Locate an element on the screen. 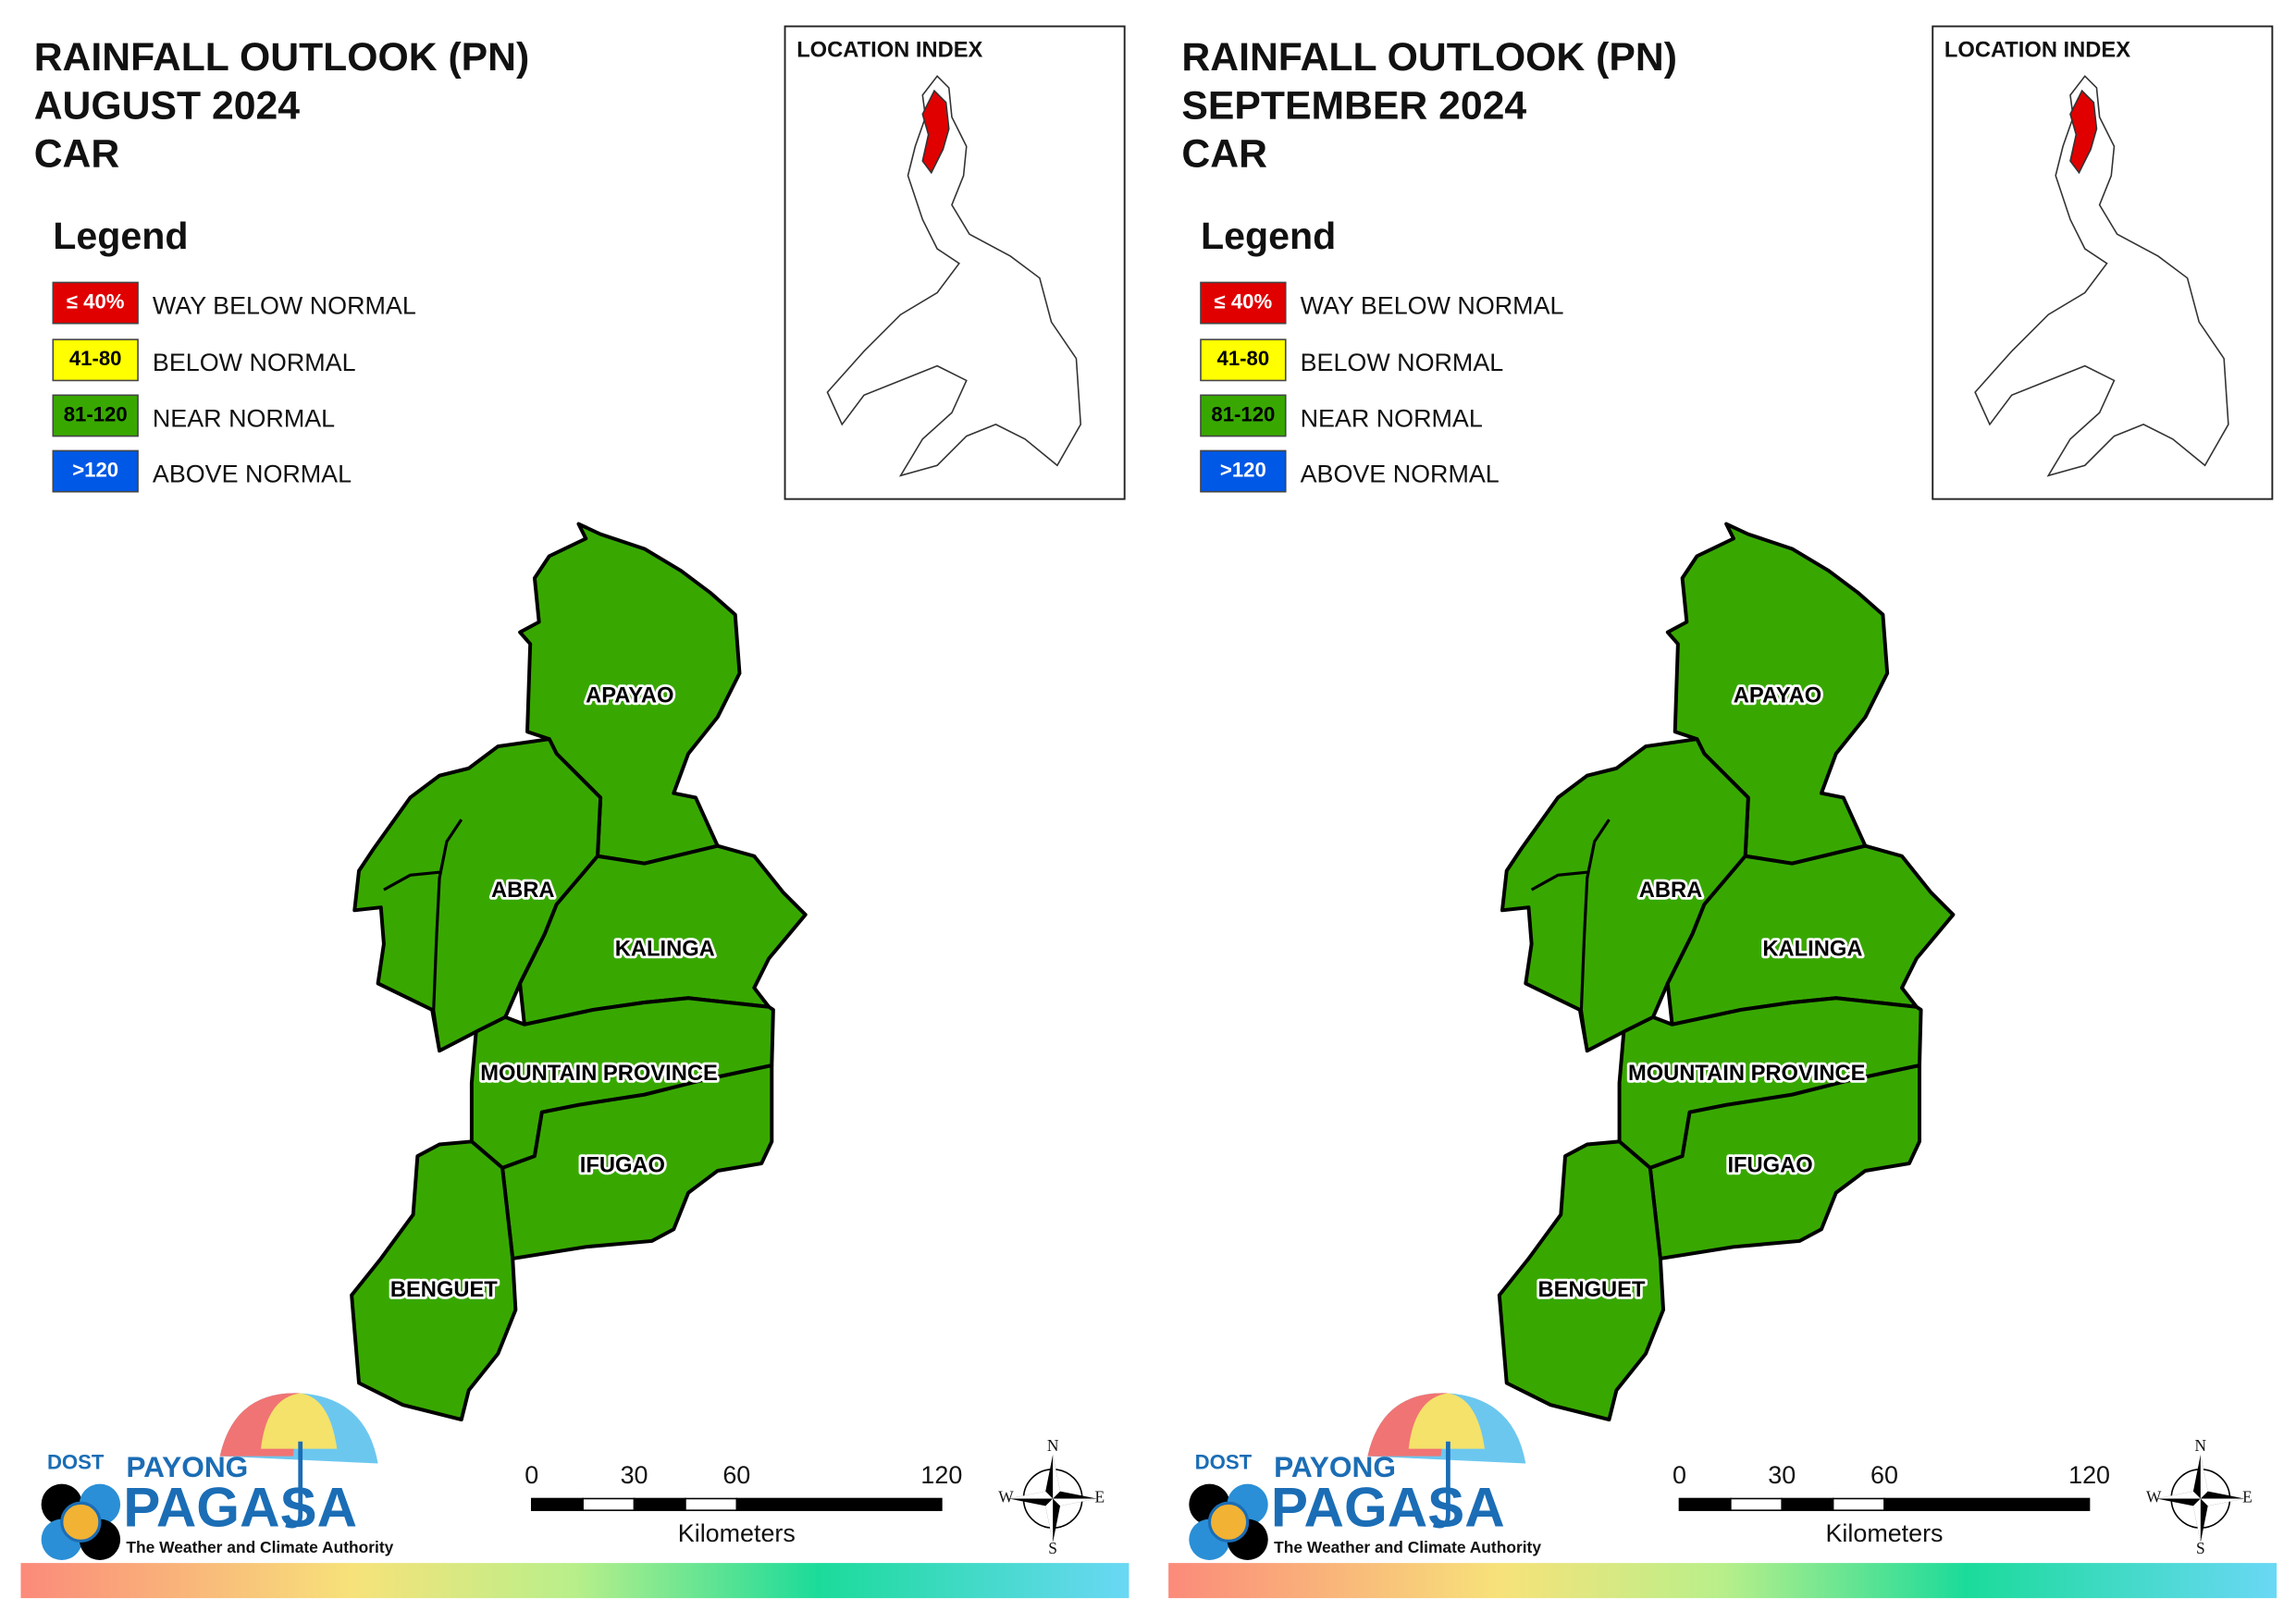 The image size is (2296, 1623). logo-seal is located at coordinates (1228, 1522).